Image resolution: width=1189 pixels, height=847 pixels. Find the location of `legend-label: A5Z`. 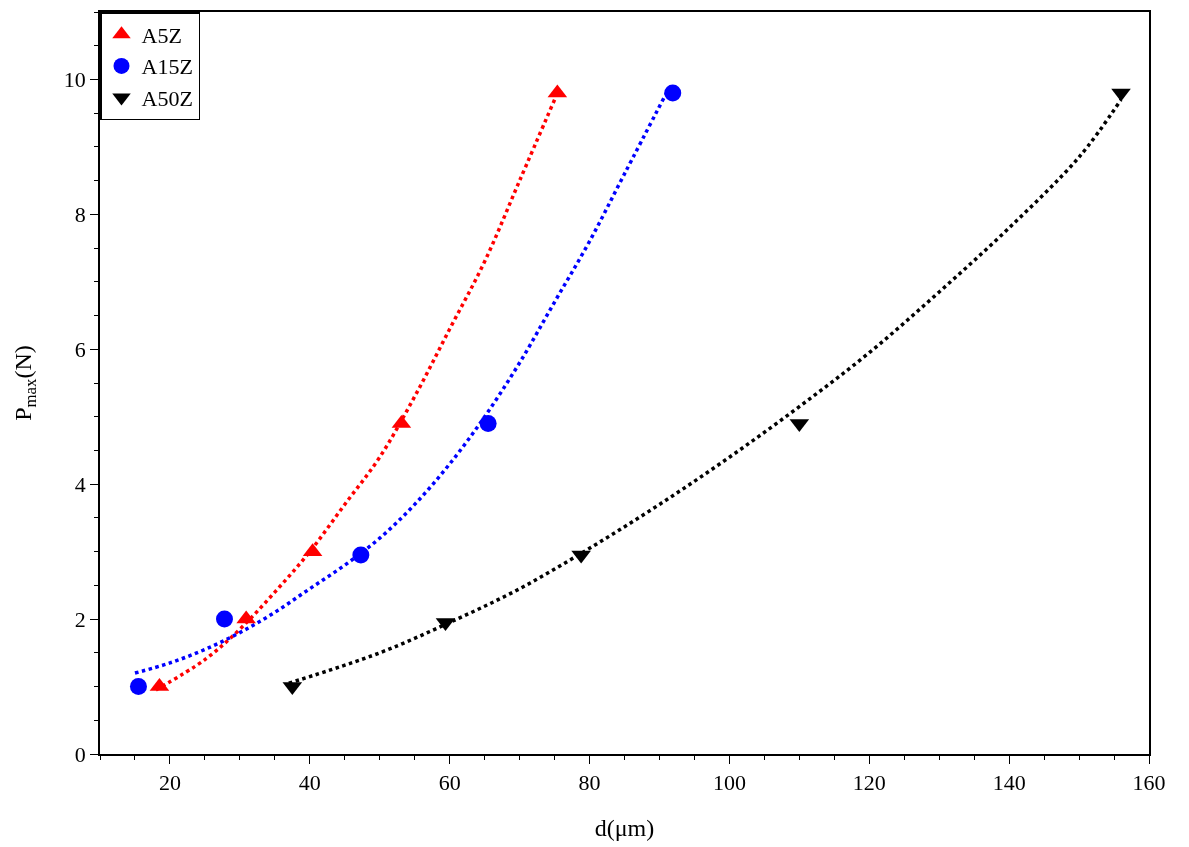

legend-label: A5Z is located at coordinates (161, 35).